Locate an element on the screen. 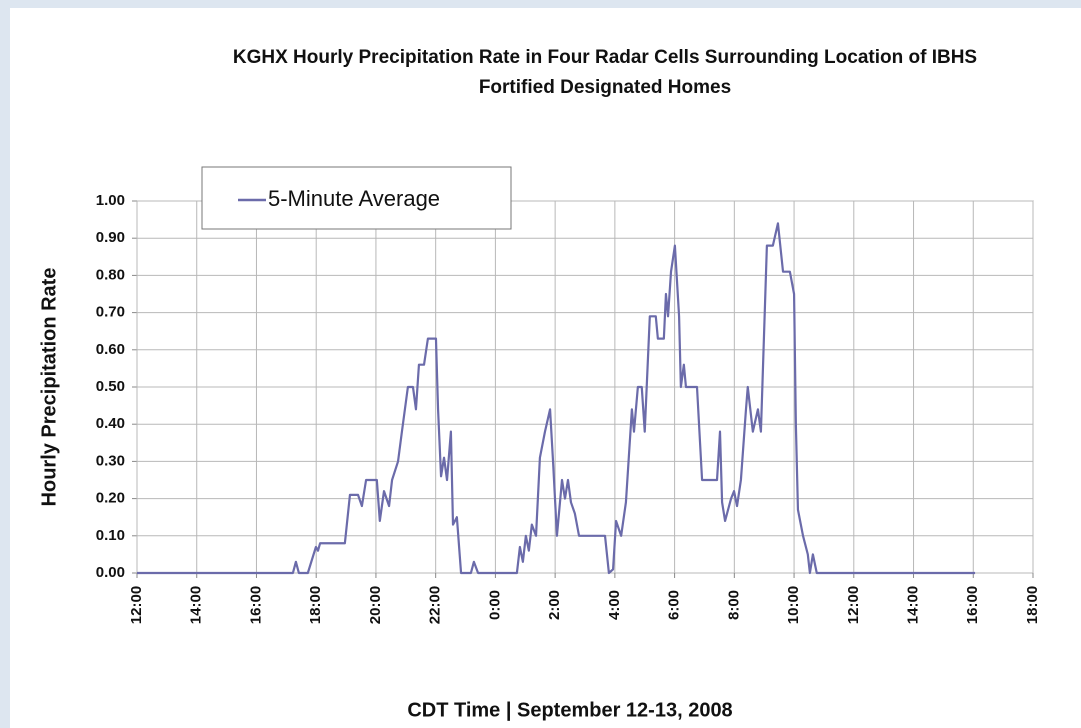  y-tick-label: 0.50 is located at coordinates (110, 386).